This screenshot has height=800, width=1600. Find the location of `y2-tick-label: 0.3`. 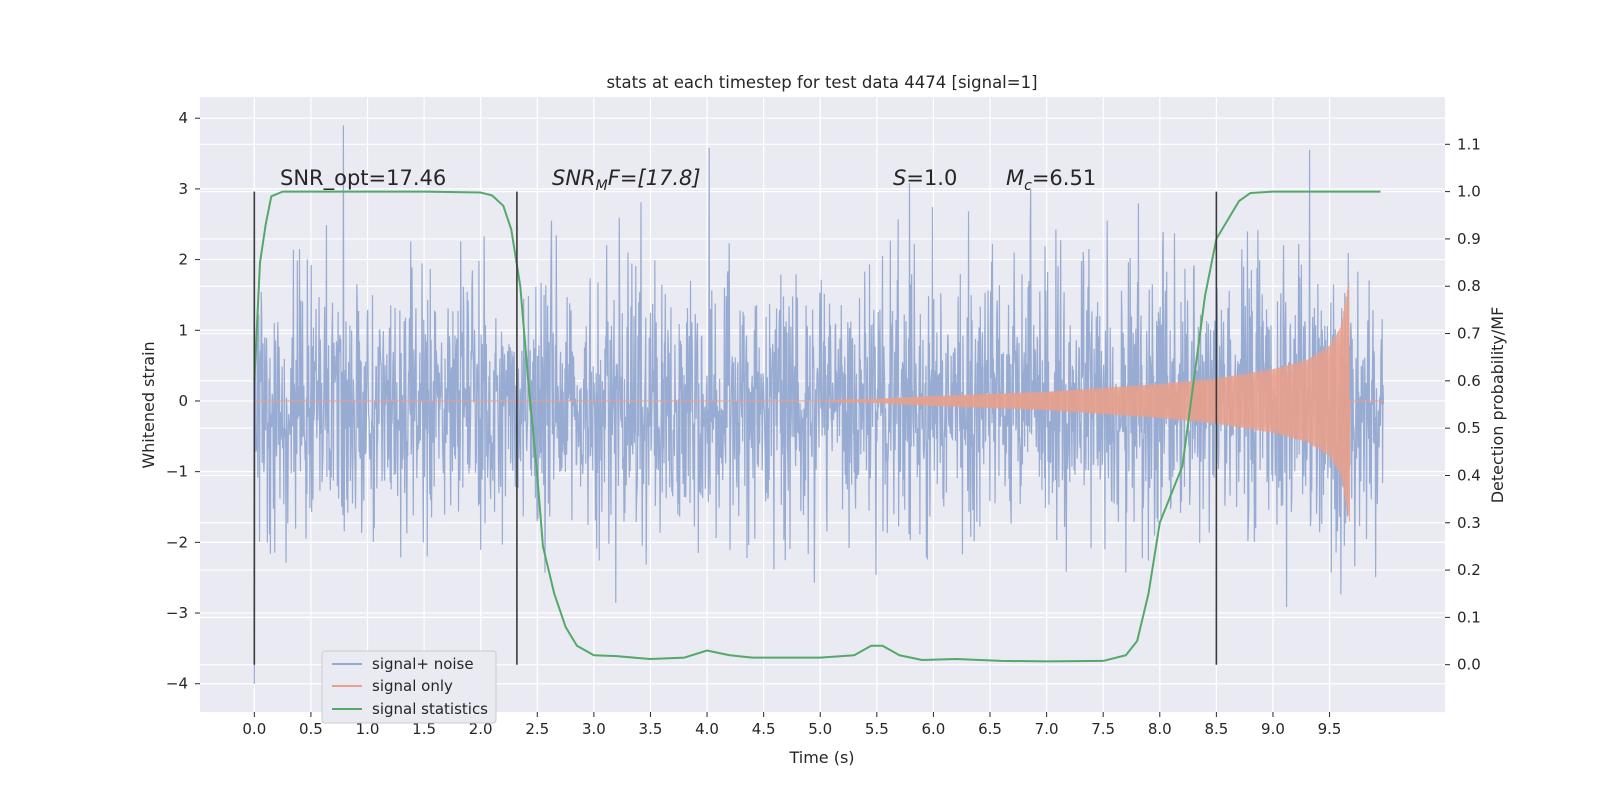

y2-tick-label: 0.3 is located at coordinates (1469, 523).